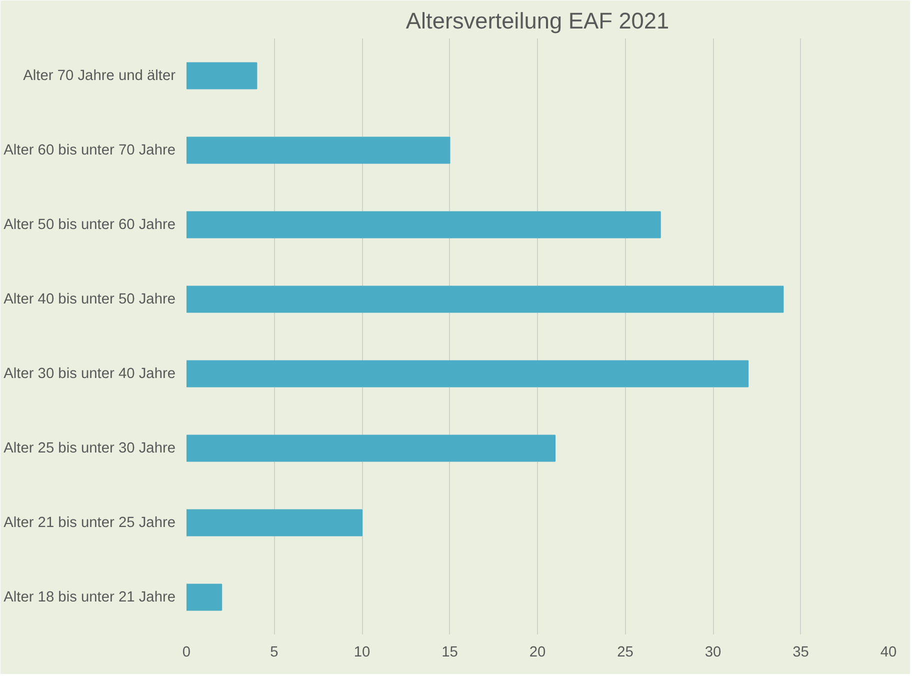 The image size is (912, 676). I want to click on y-tick-label: Alter 60 bis unter 70 Jahre, so click(90, 150).